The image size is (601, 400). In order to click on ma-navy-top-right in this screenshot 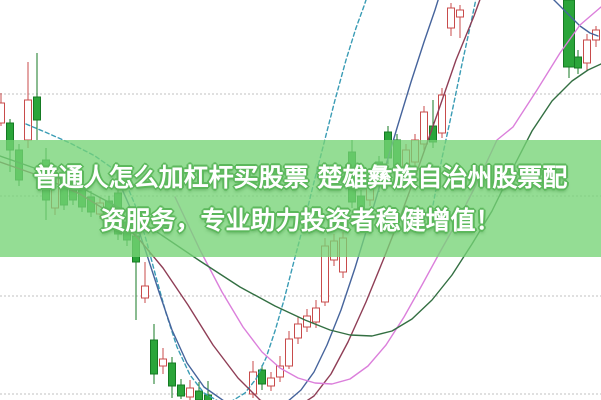, I will do `click(576, 18)`.